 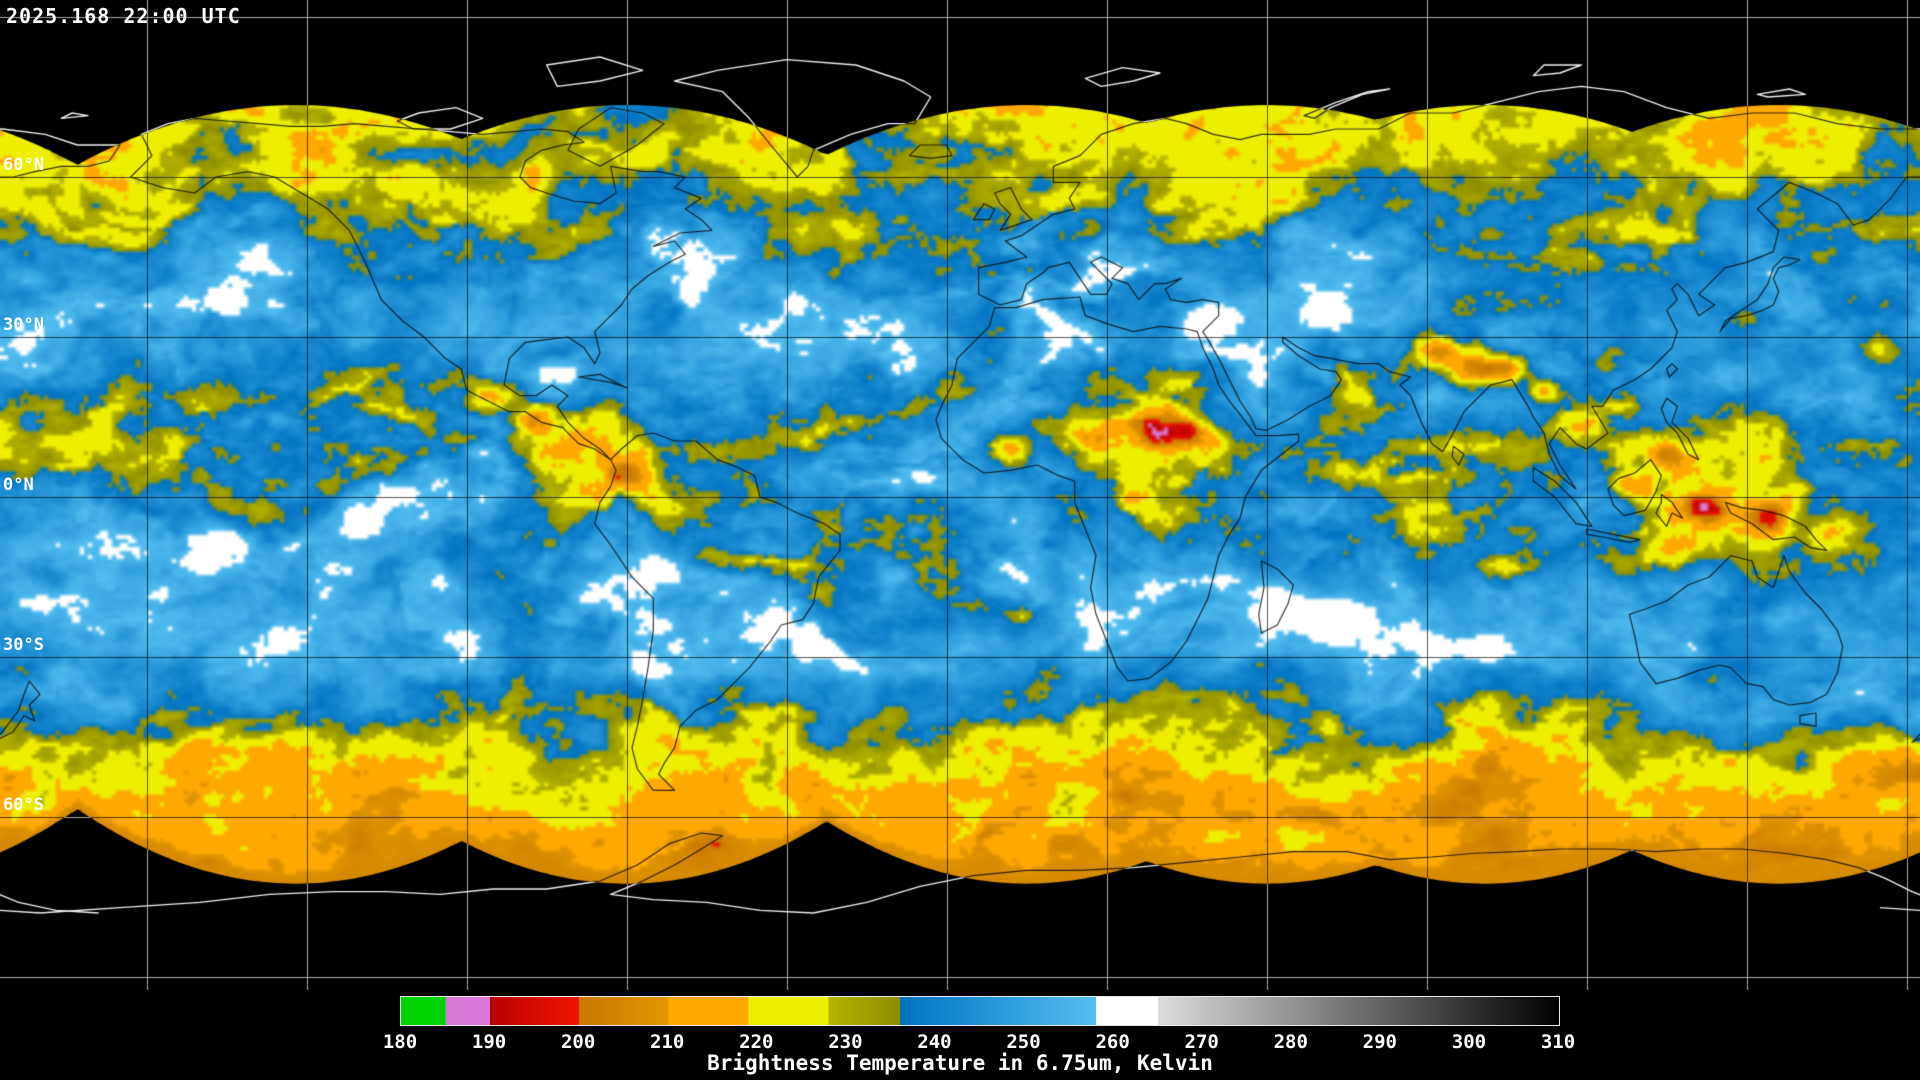 I want to click on colorbar-tick: 260, so click(x=1112, y=1042).